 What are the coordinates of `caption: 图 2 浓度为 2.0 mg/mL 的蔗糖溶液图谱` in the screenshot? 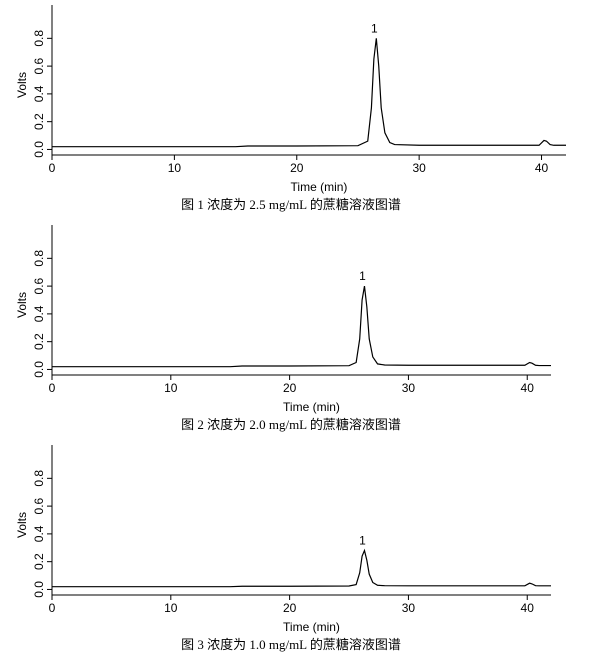 It's located at (291, 424).